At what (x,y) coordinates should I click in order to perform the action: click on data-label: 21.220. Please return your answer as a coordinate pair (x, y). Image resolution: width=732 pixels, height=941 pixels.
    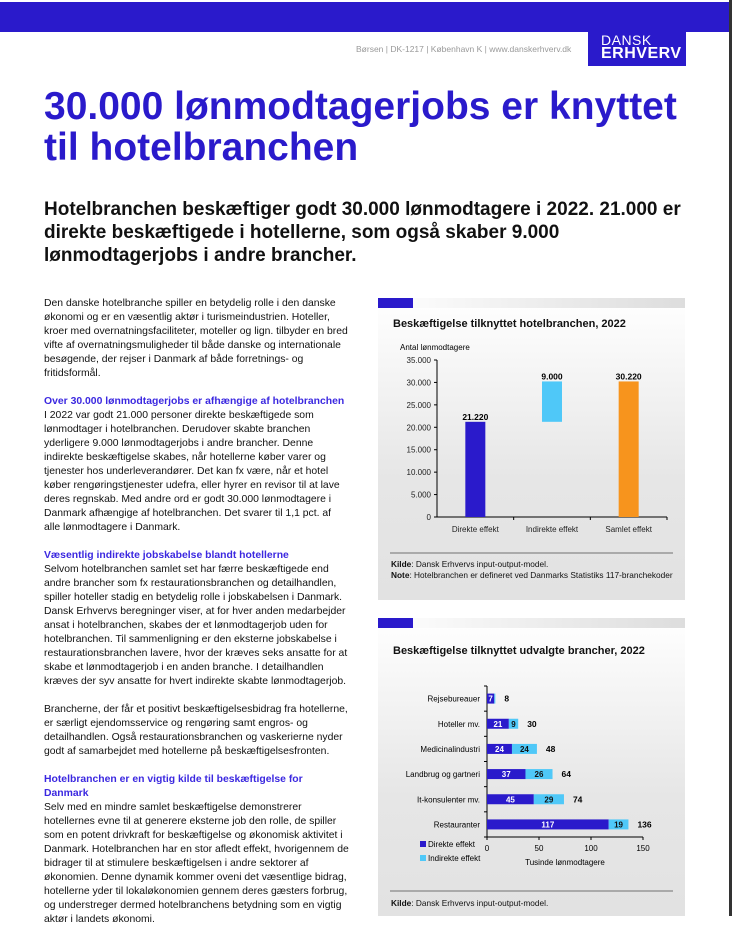
    Looking at the image, I should click on (475, 417).